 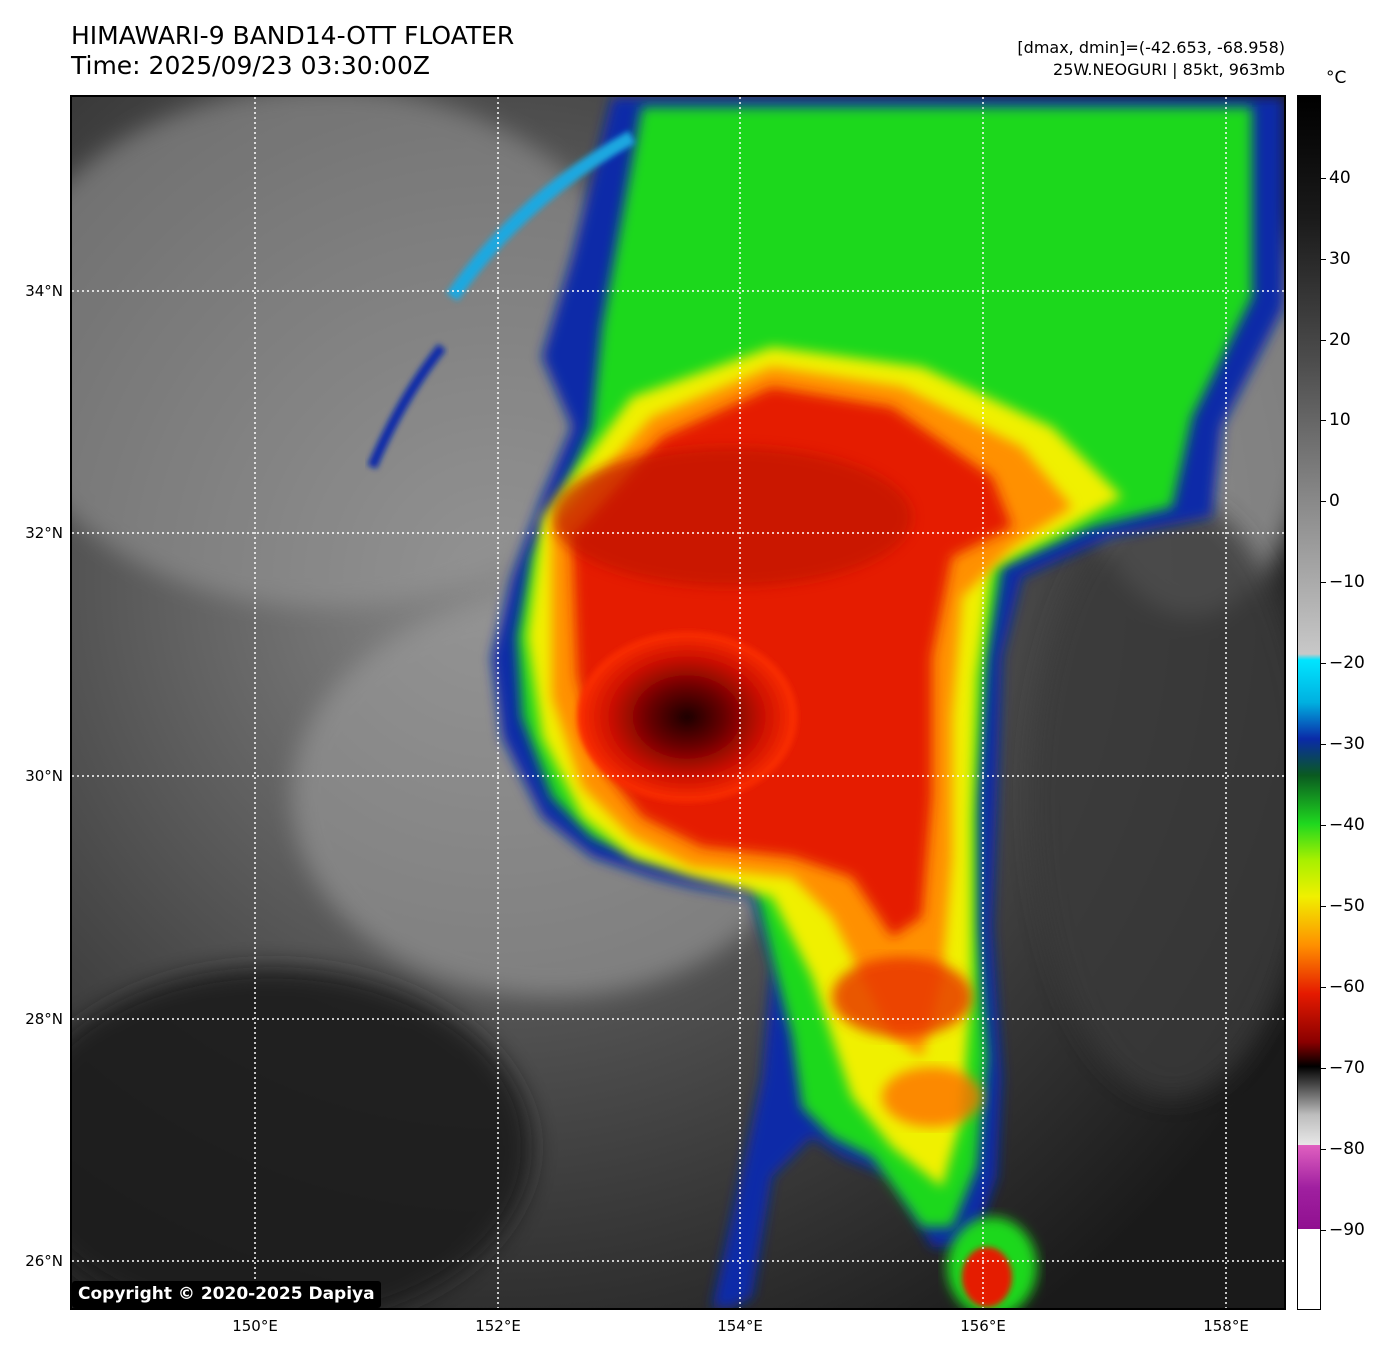 What do you see at coordinates (44, 291) in the screenshot?
I see `latitude-label-34n: 34°N` at bounding box center [44, 291].